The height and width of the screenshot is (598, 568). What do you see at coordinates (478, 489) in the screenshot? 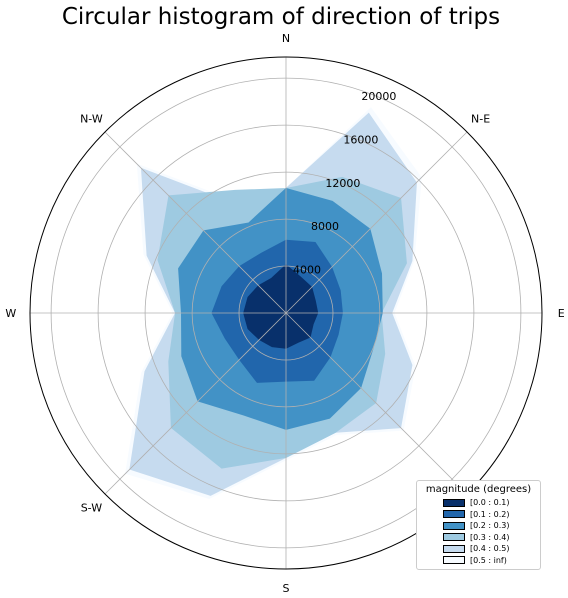
I see `legend-title: magnitude (degrees)` at bounding box center [478, 489].